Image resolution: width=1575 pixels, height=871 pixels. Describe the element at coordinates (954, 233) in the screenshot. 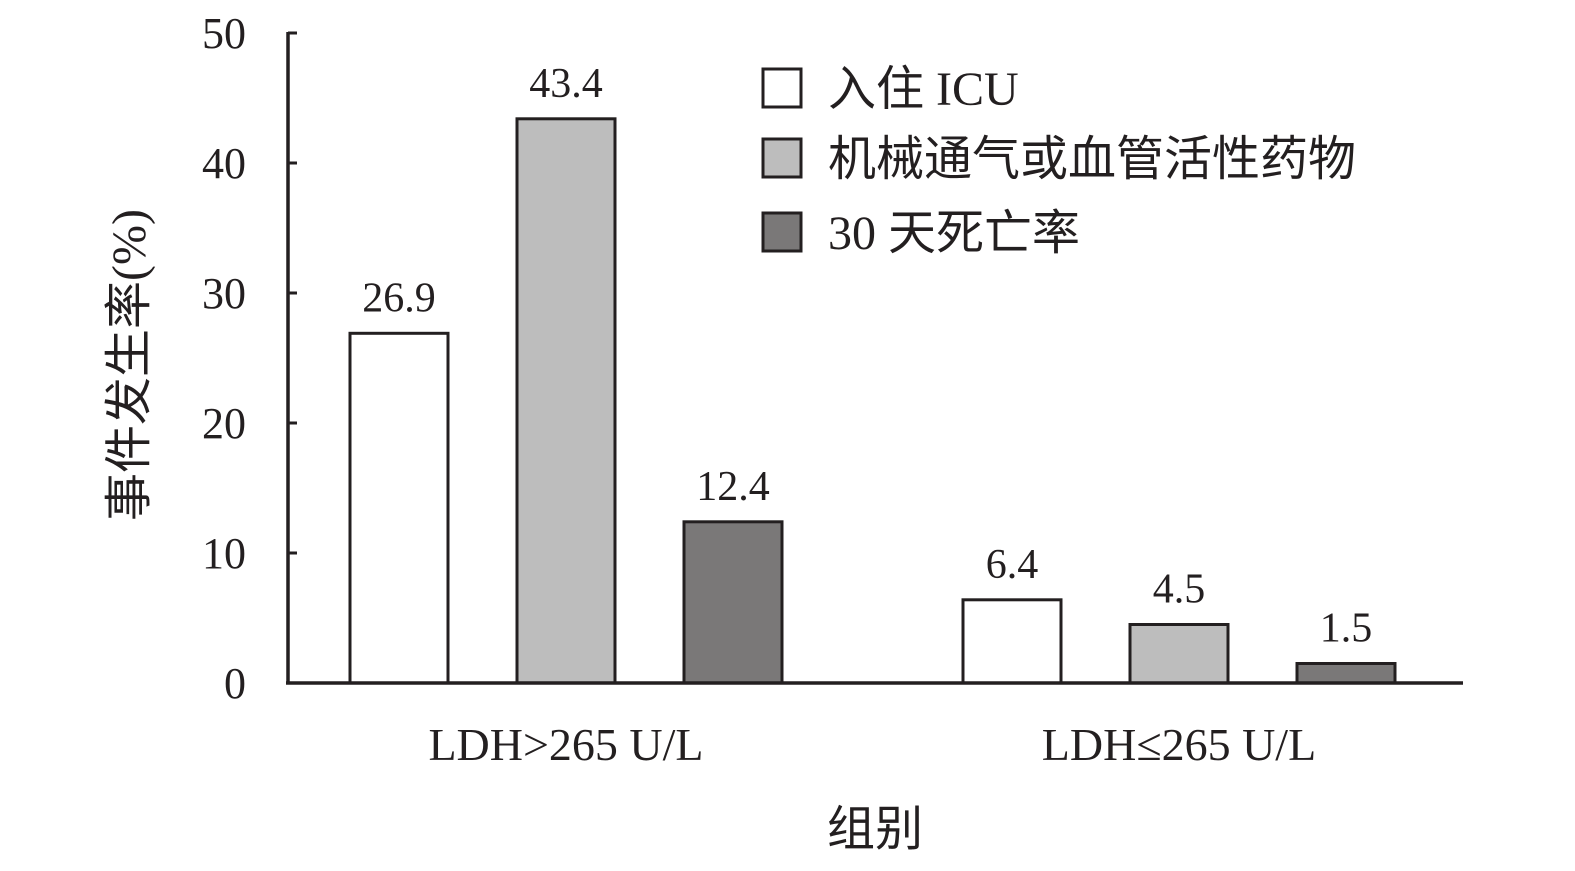

I see `legend-label: 30 天死亡率` at that location.